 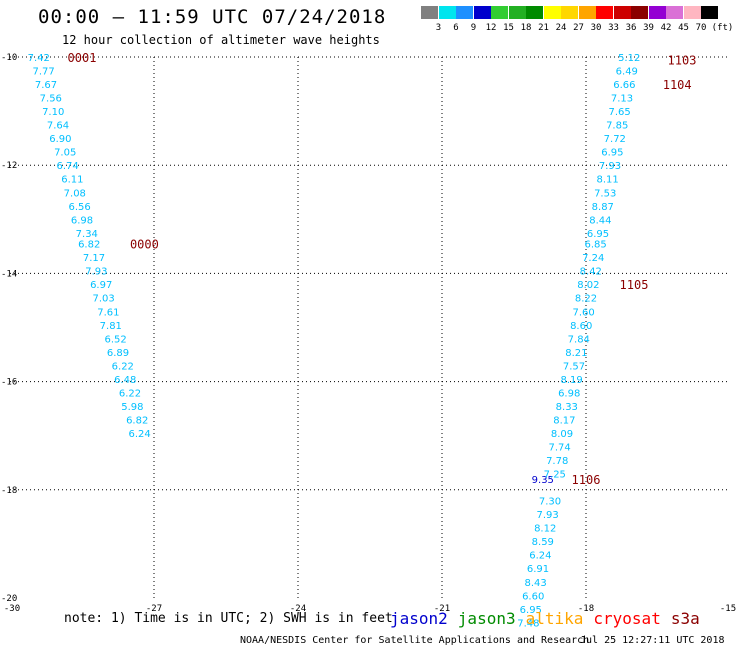 I want to click on swh-value-label: 7.53, so click(x=605, y=193).